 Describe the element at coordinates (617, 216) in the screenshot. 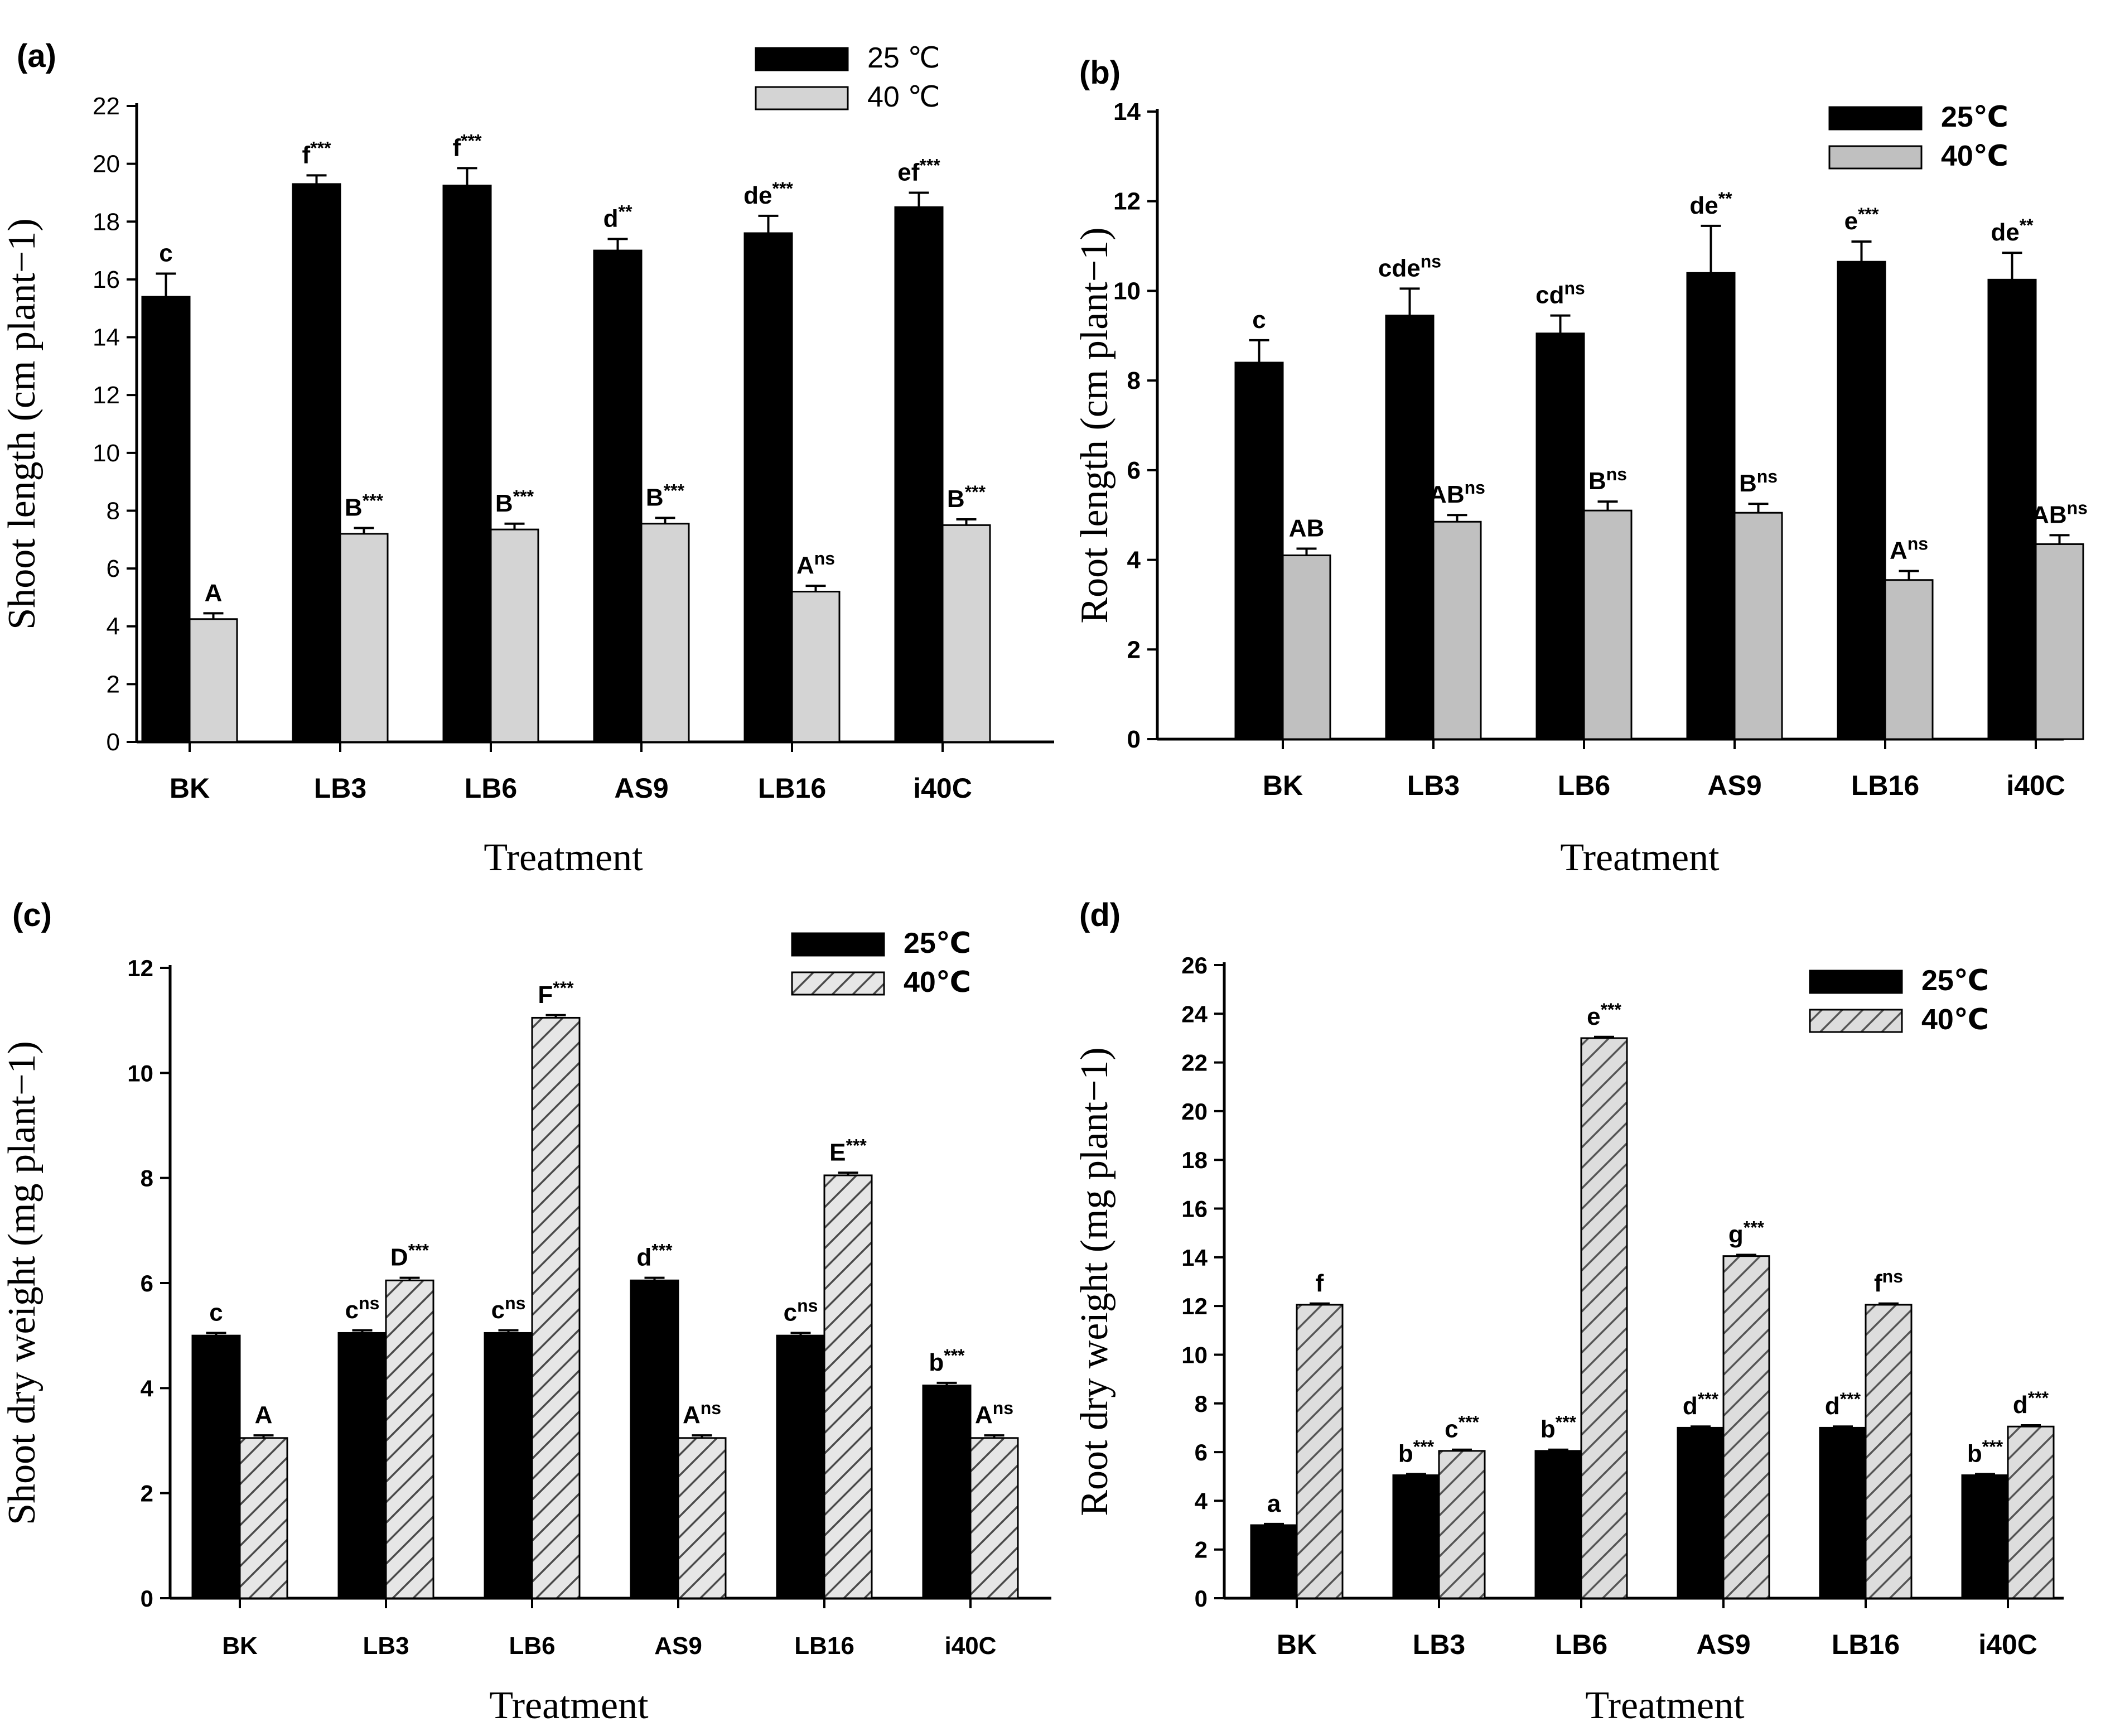

I see `significance-label: d**` at that location.